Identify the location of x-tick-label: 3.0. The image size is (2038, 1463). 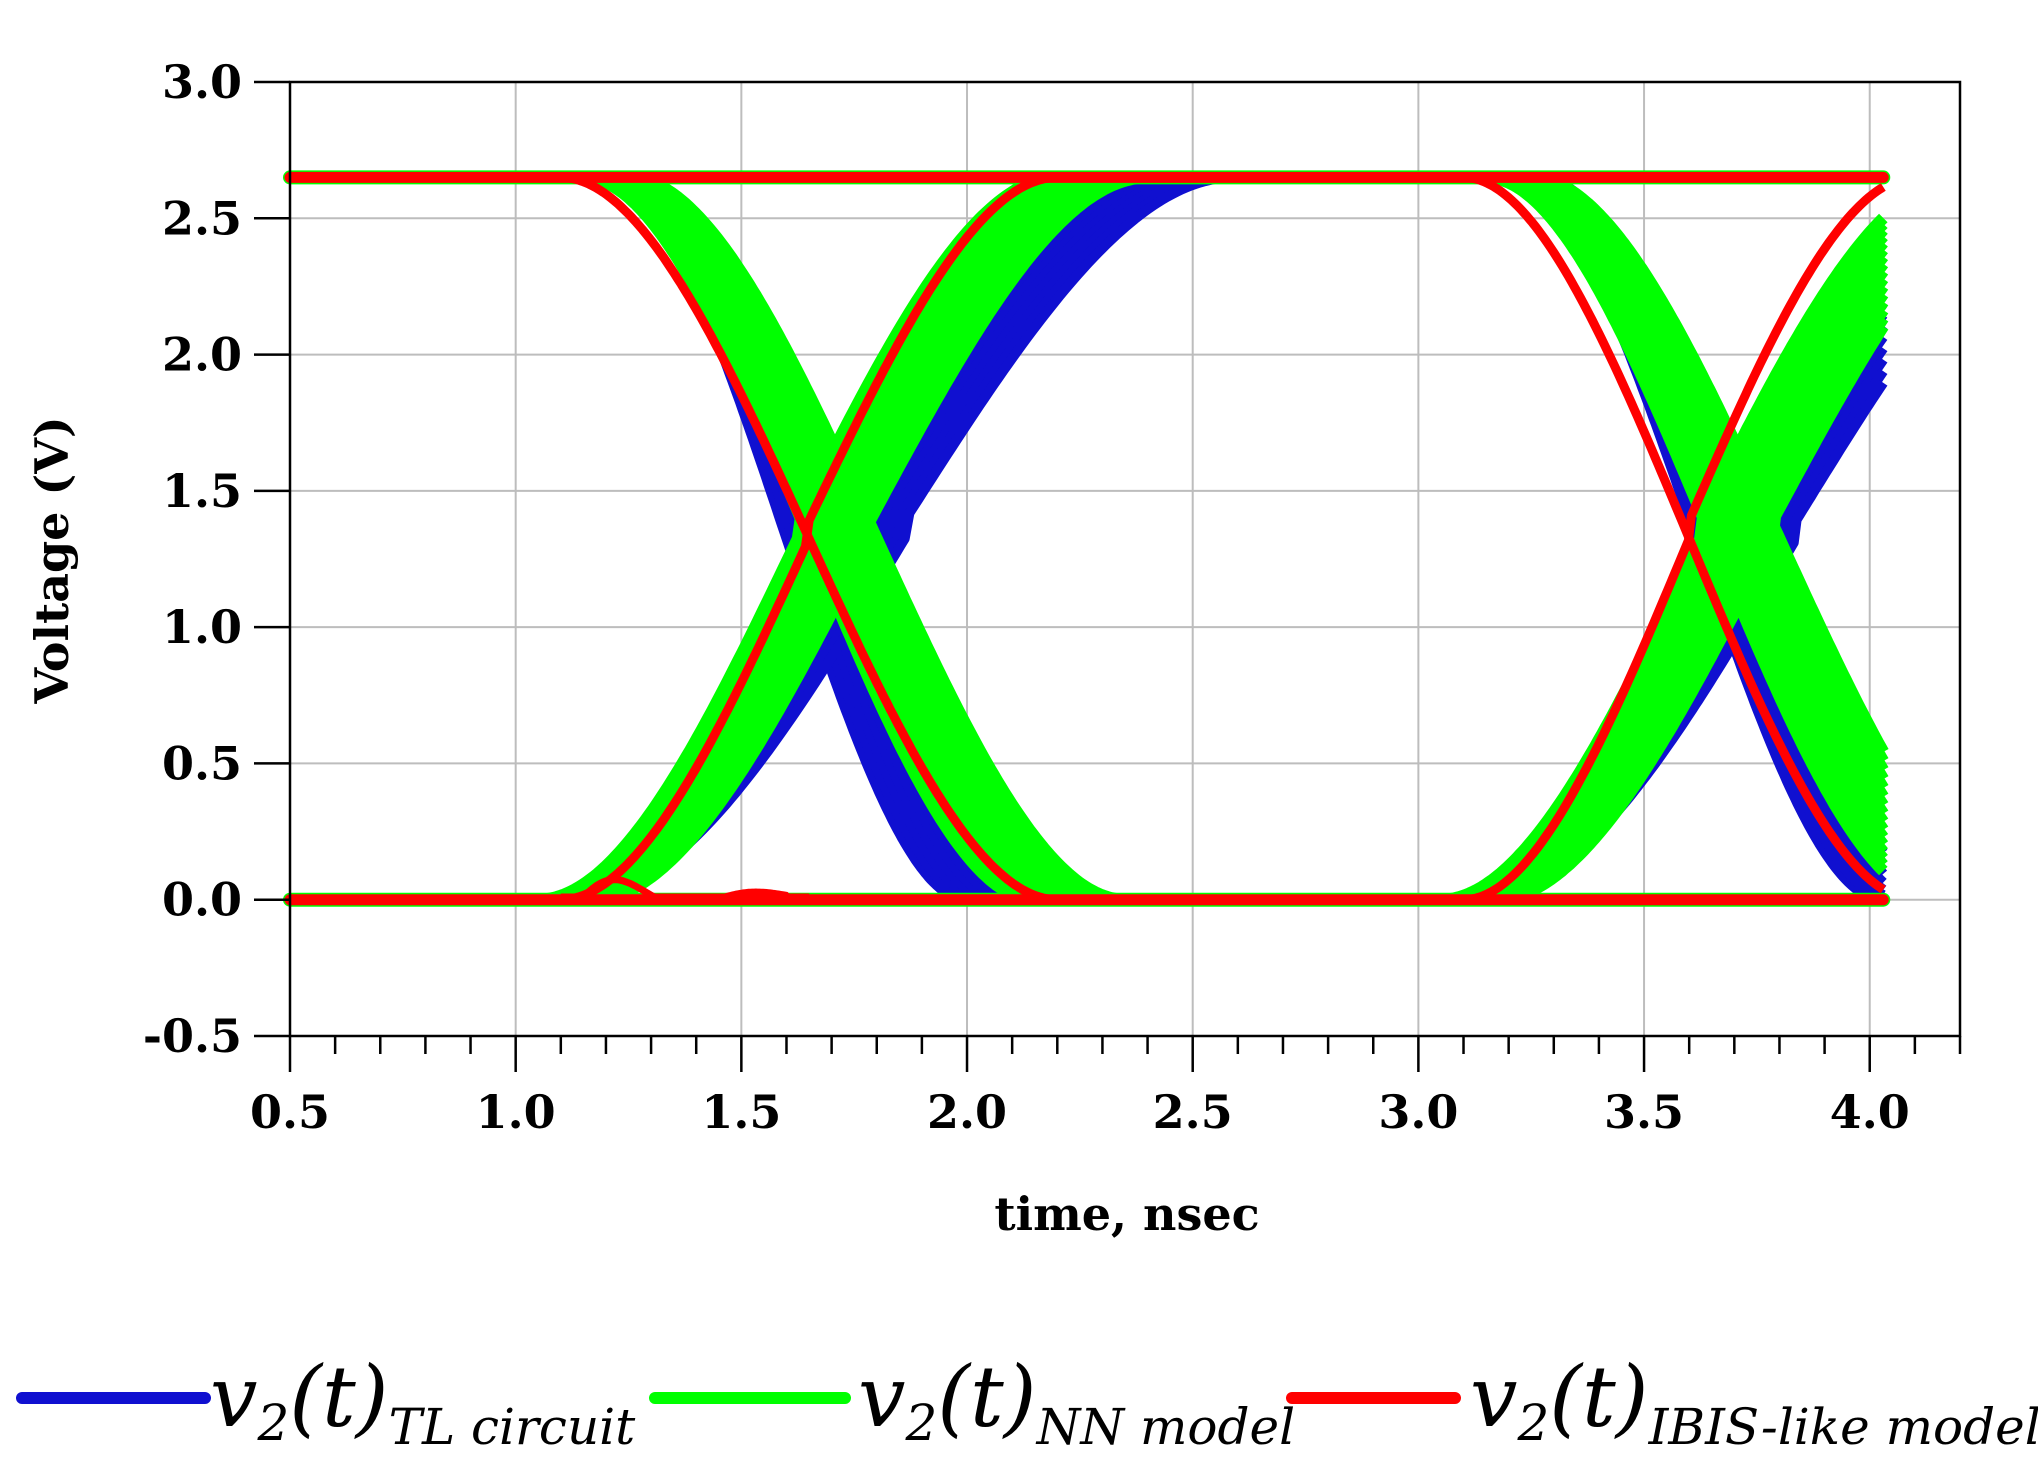
(1418, 1112).